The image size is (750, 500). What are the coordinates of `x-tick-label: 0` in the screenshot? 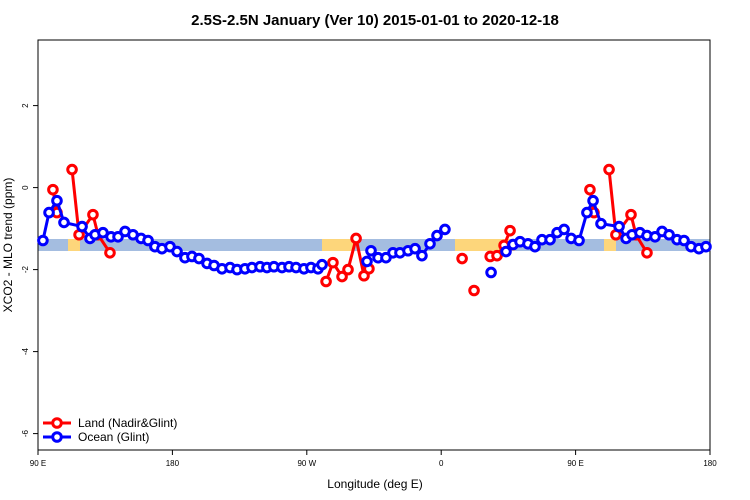 It's located at (441, 463).